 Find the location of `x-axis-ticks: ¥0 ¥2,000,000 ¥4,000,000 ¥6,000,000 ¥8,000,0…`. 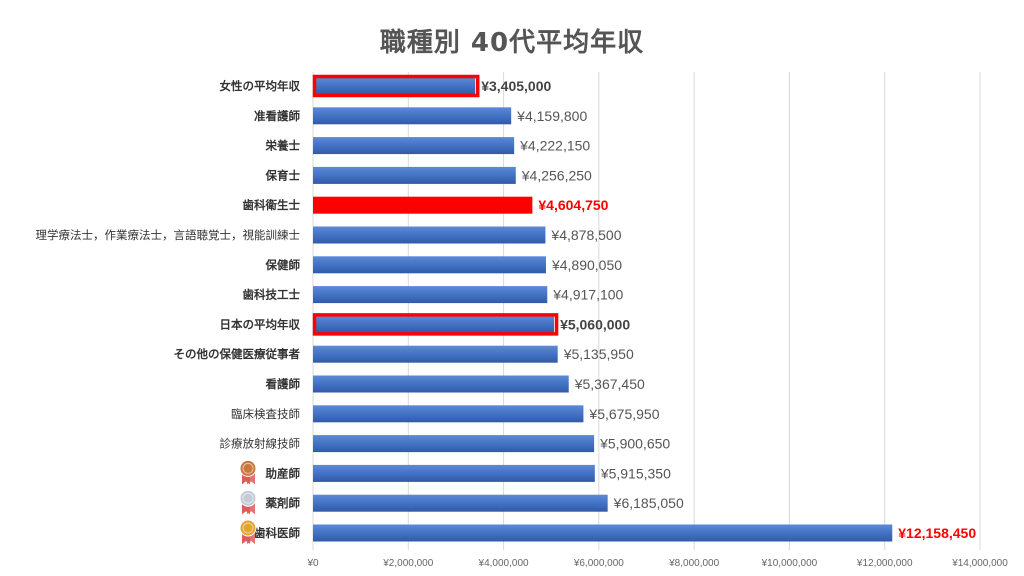

x-axis-ticks: ¥0 ¥2,000,000 ¥4,000,000 ¥6,000,000 ¥8,000,0… is located at coordinates (657, 563).